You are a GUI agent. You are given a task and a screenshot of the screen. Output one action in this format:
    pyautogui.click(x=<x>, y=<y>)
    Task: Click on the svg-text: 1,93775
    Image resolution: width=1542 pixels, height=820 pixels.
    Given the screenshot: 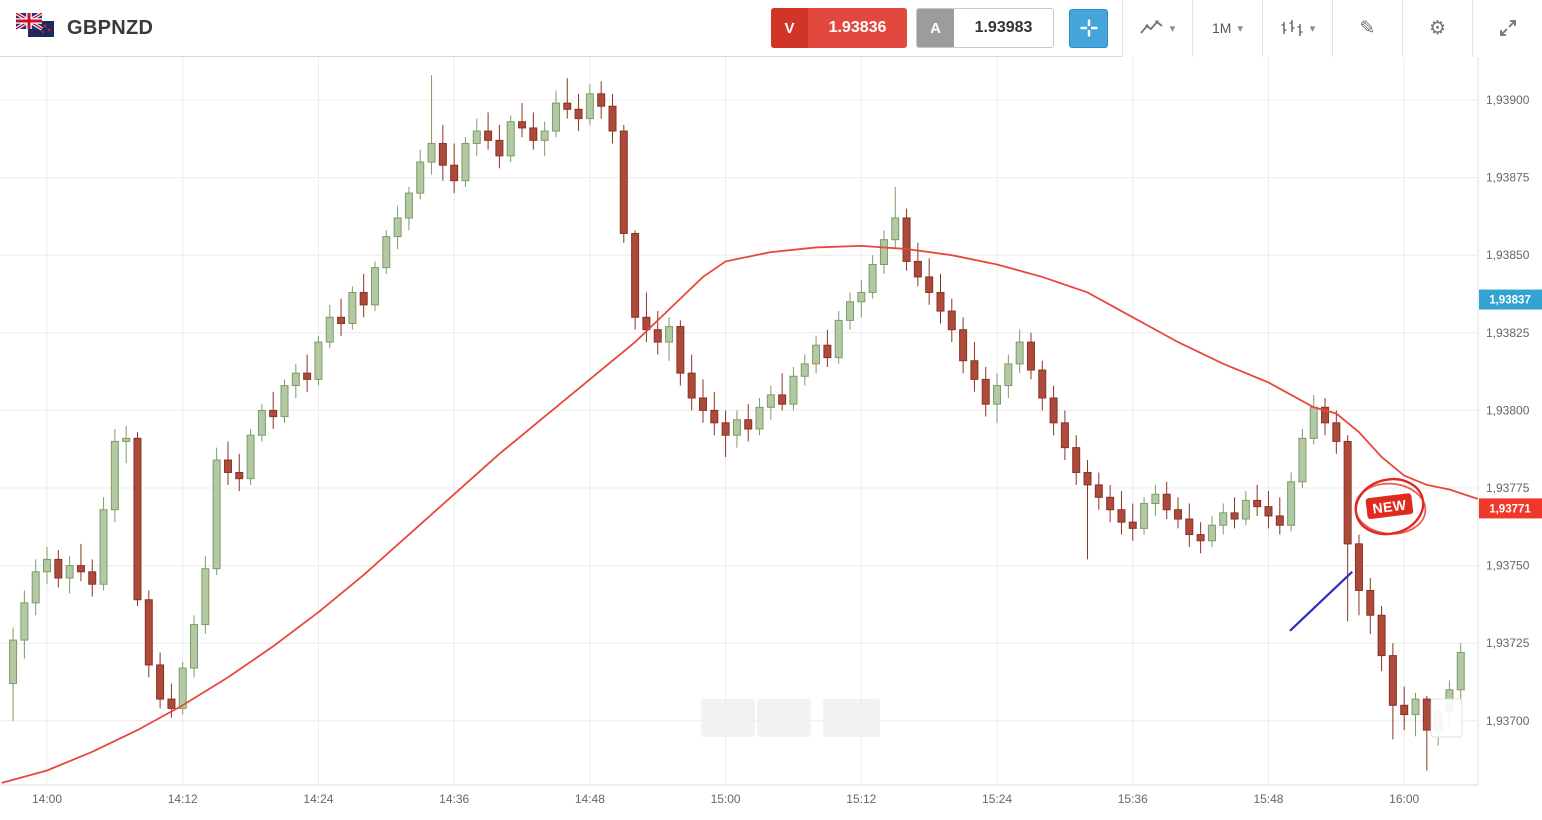 What is the action you would take?
    pyautogui.click(x=1508, y=488)
    